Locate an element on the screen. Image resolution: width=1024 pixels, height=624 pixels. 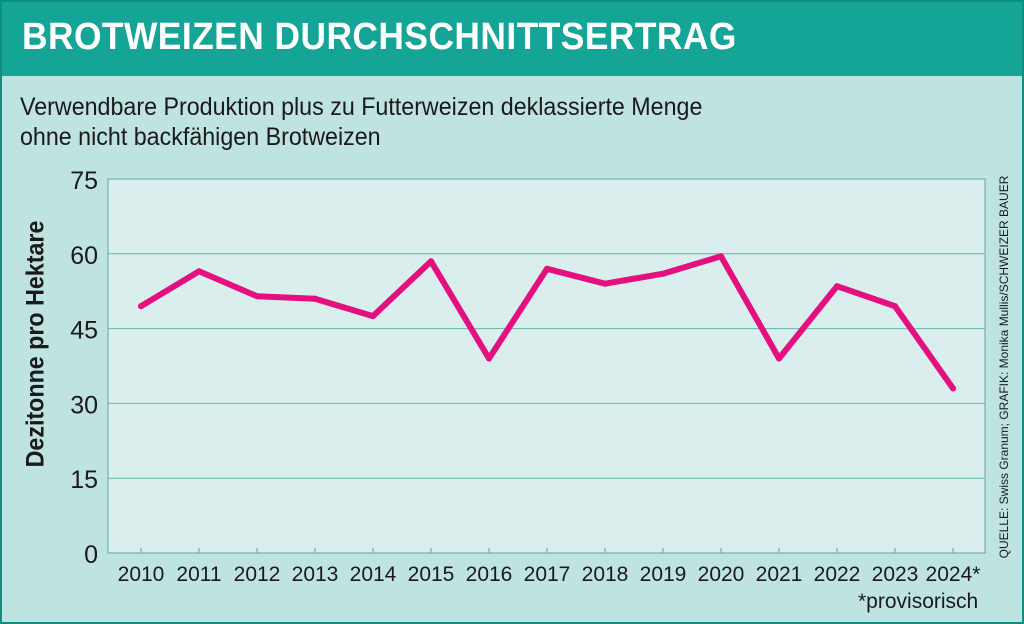
x-tick-label: 2024* is located at coordinates (953, 574).